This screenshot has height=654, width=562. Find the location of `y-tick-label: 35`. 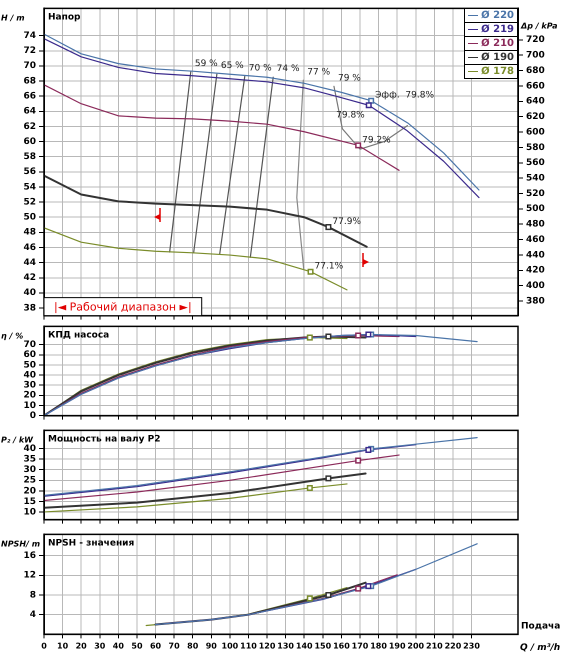

y-tick-label: 35 is located at coordinates (29, 459).